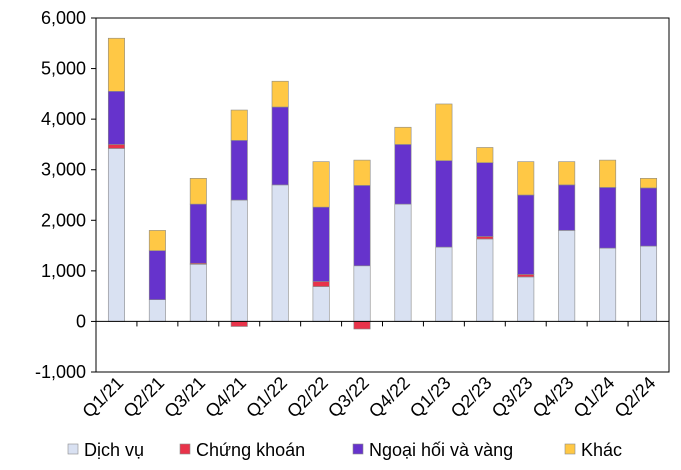  Describe the element at coordinates (307, 397) in the screenshot. I see `x-tick-label: Q2/22` at that location.